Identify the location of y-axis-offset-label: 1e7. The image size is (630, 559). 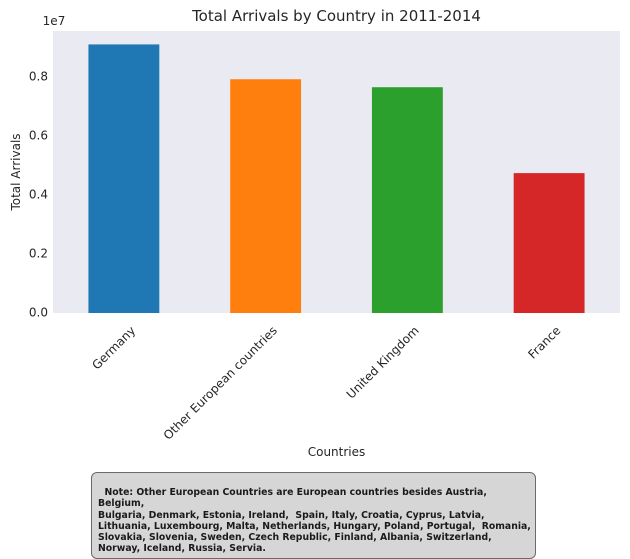
(54, 21).